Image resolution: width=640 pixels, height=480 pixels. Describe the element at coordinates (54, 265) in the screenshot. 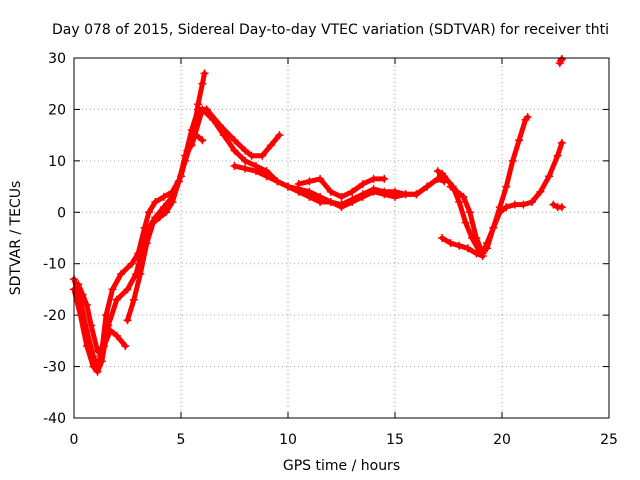

I see `y-tick-label: -10` at that location.